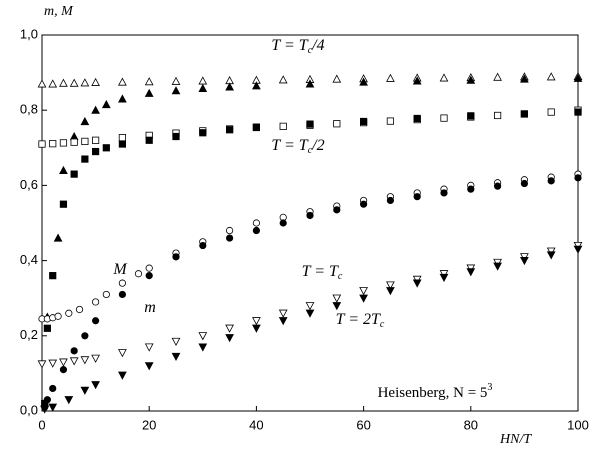 This screenshot has width=596, height=458. I want to click on annotation: M, so click(120, 269).